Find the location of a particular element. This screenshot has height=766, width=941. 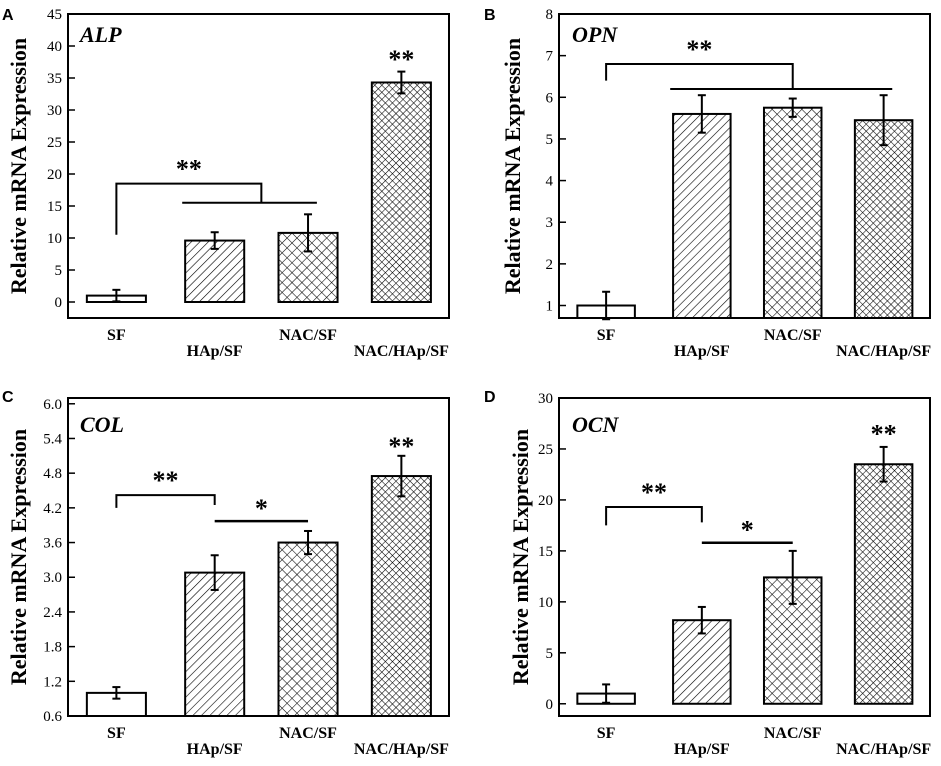

y-tick-label: 40 is located at coordinates (54, 47).